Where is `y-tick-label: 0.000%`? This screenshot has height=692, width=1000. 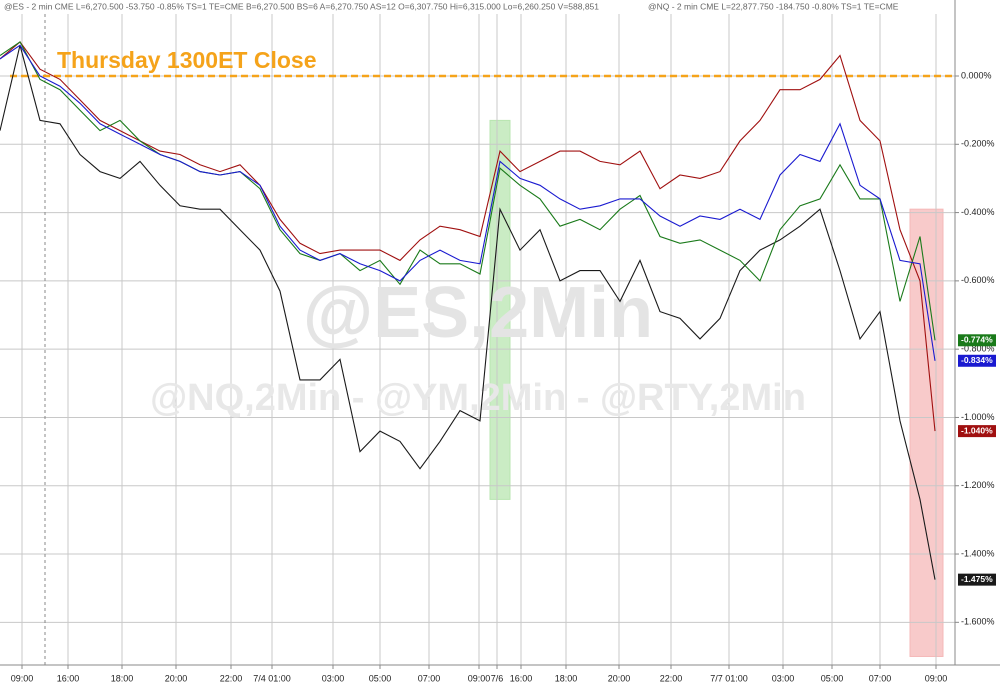 y-tick-label: 0.000% is located at coordinates (976, 75).